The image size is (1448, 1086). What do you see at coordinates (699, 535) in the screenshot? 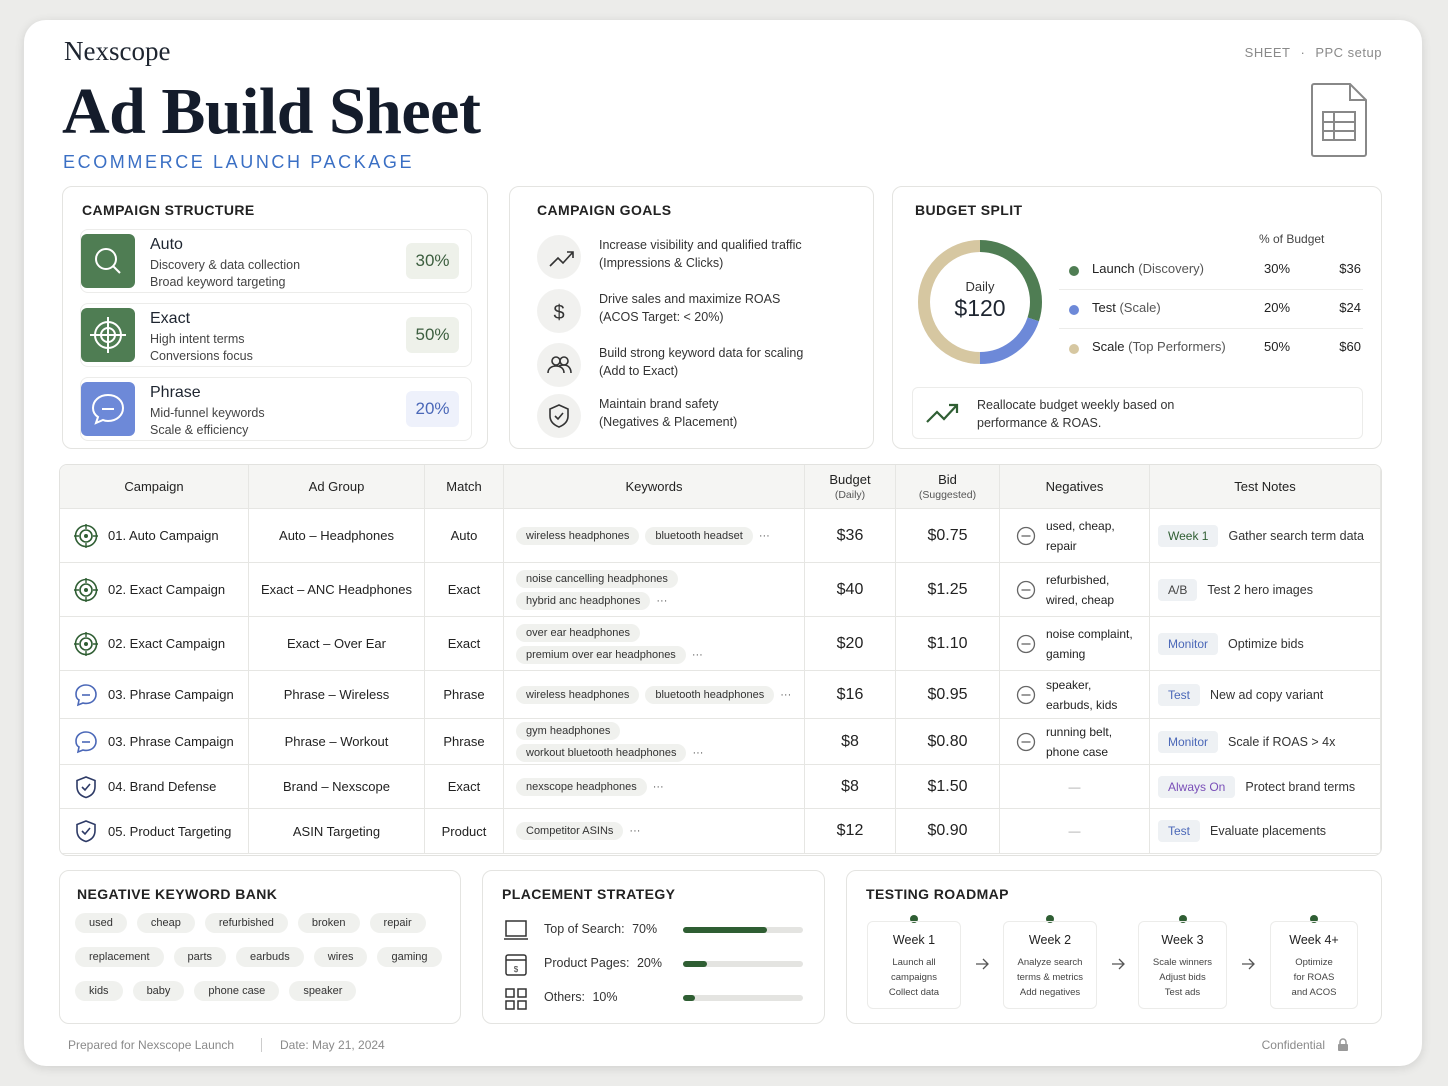
I see `keyword-chip: bluetooth headset` at bounding box center [699, 535].